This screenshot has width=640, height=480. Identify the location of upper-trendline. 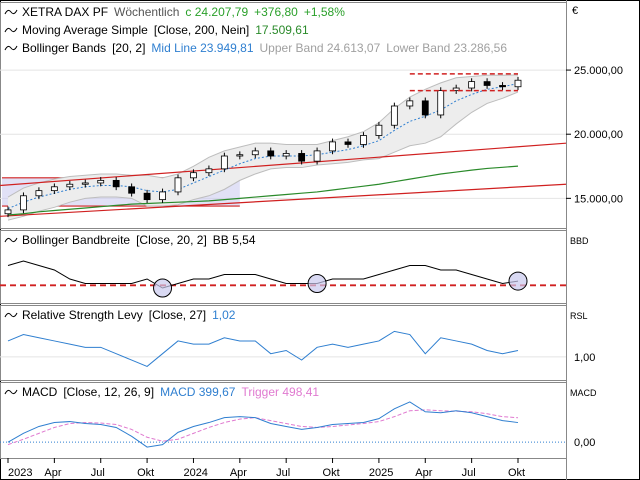
(283, 164).